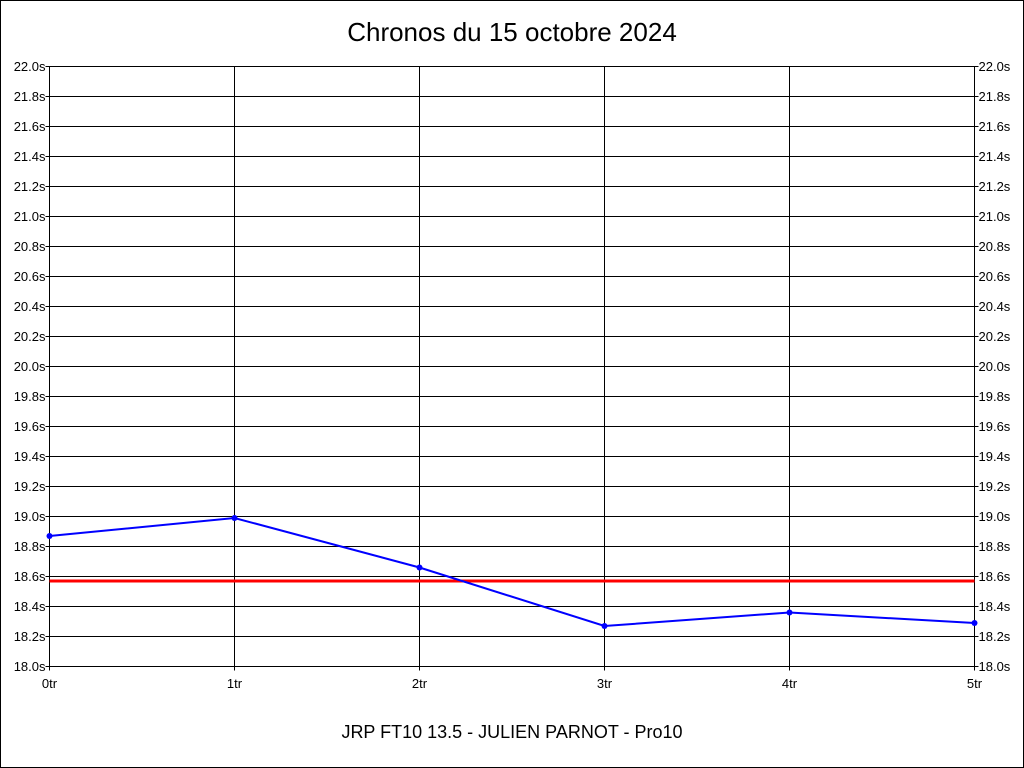 The image size is (1024, 768). Describe the element at coordinates (30, 96) in the screenshot. I see `y-tick-label: 21.8s` at that location.